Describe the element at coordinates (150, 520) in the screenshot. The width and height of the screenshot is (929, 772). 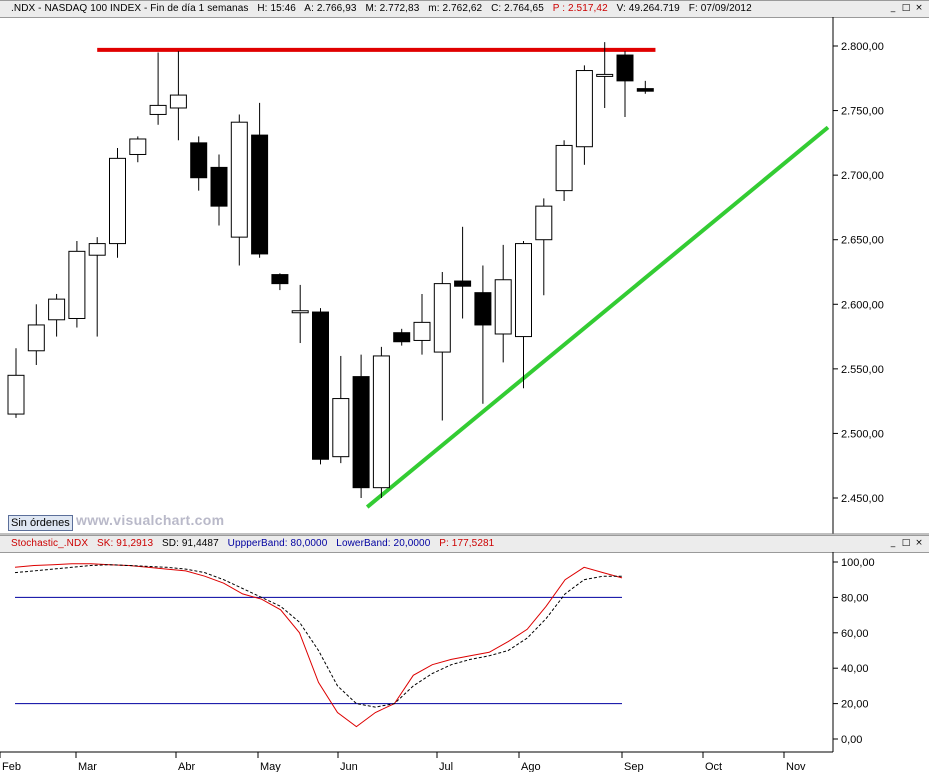
I see `watermark-text: www.visualchart.com` at that location.